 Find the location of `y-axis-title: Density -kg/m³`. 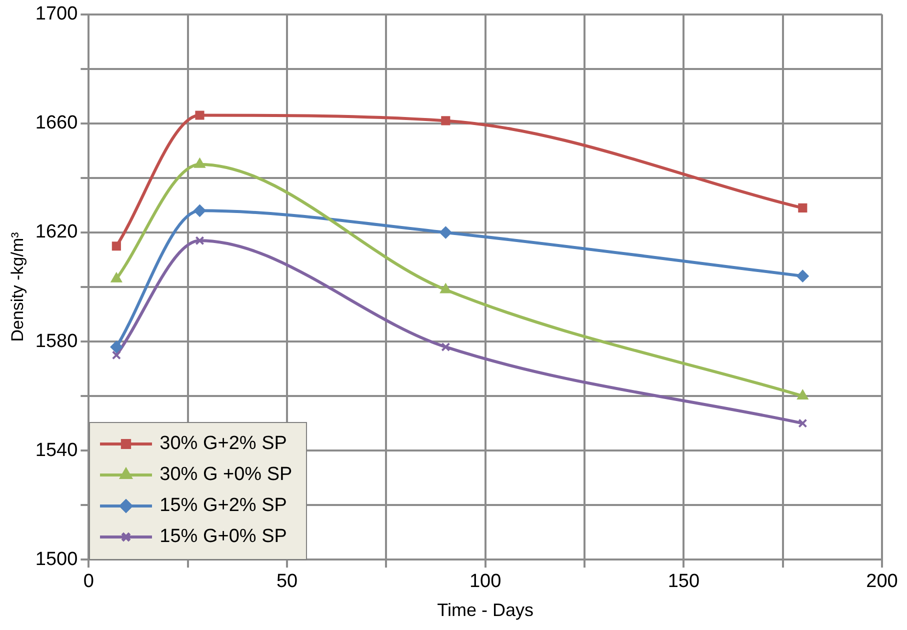

y-axis-title: Density -kg/m³ is located at coordinates (17, 287).